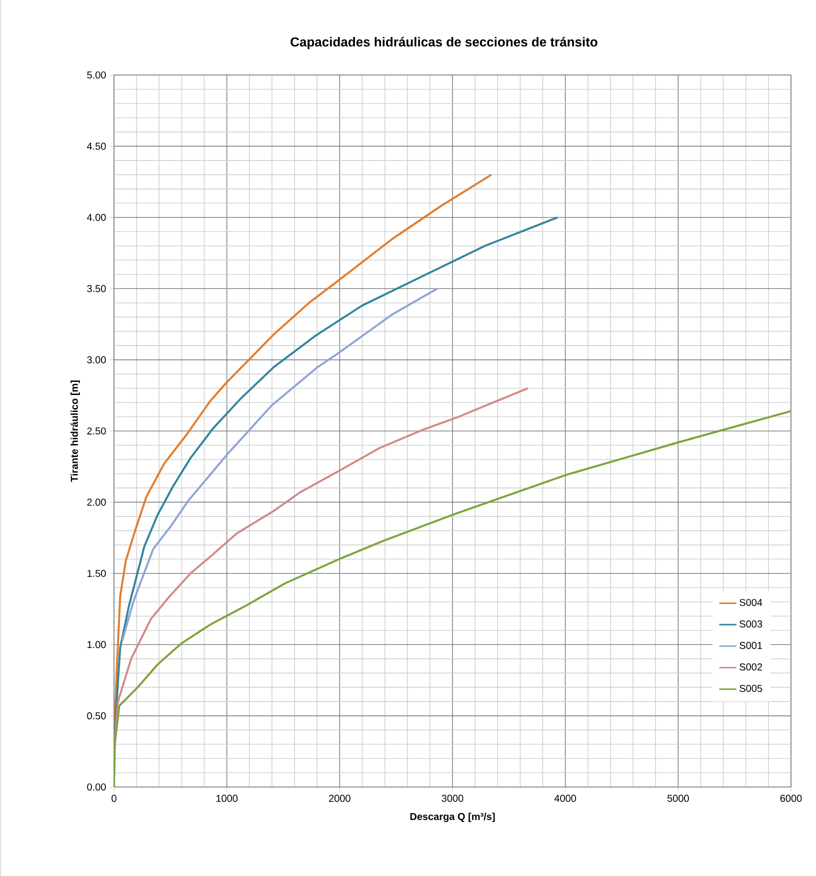  I want to click on x-tick-label: 2000, so click(339, 798).